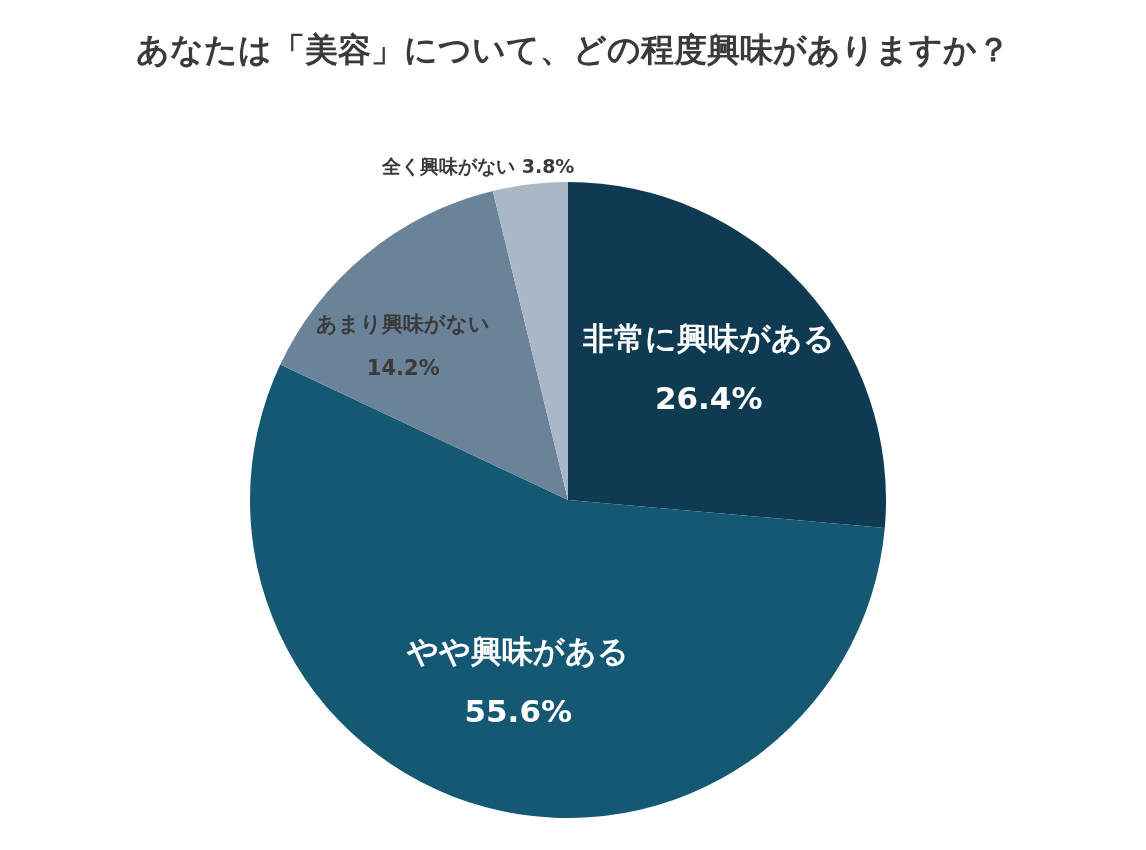  Describe the element at coordinates (708, 398) in the screenshot. I see `data-label: 26.4%` at that location.